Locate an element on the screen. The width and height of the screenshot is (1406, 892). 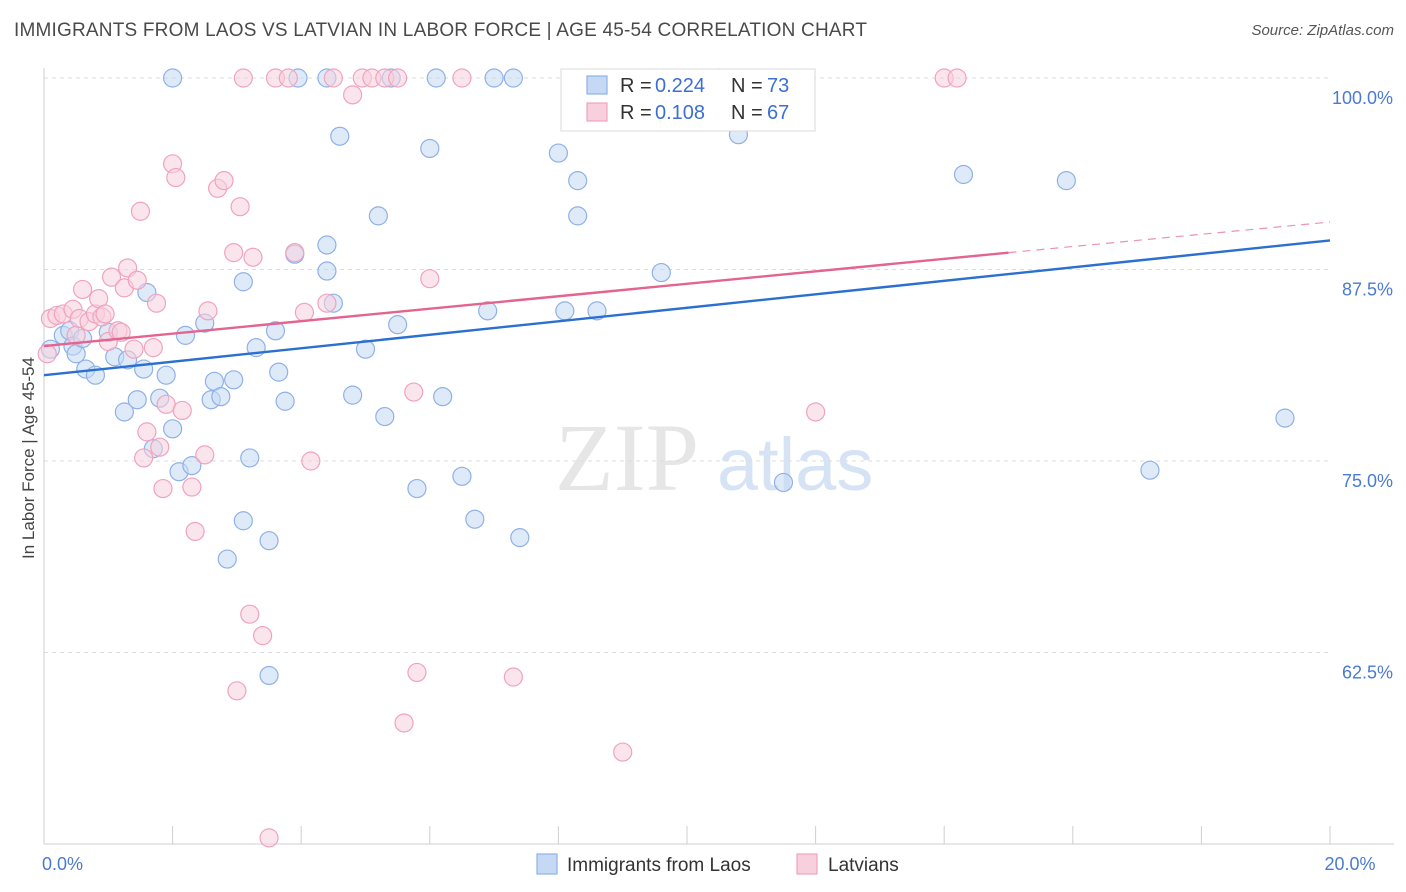
legend-n-value-latvians: 67 is located at coordinates (778, 113).